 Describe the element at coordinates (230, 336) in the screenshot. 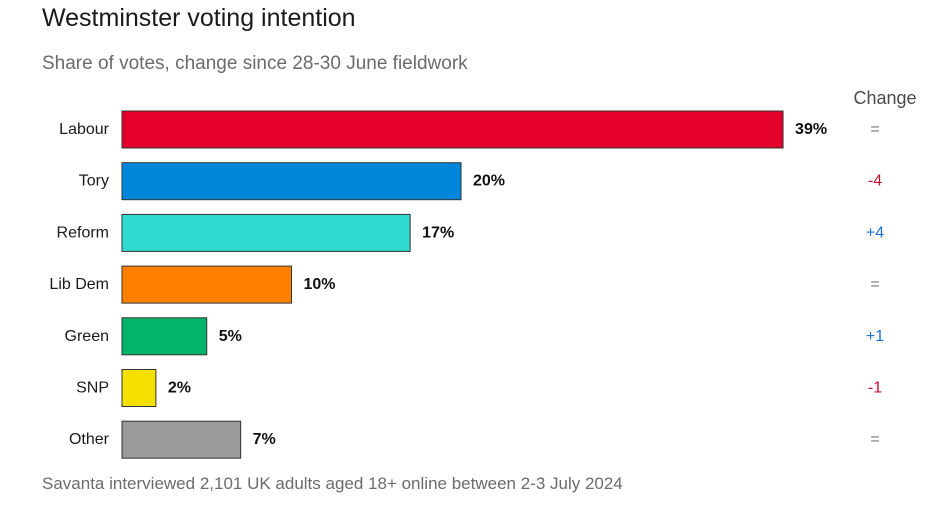

I see `value-label-green: 5%` at that location.